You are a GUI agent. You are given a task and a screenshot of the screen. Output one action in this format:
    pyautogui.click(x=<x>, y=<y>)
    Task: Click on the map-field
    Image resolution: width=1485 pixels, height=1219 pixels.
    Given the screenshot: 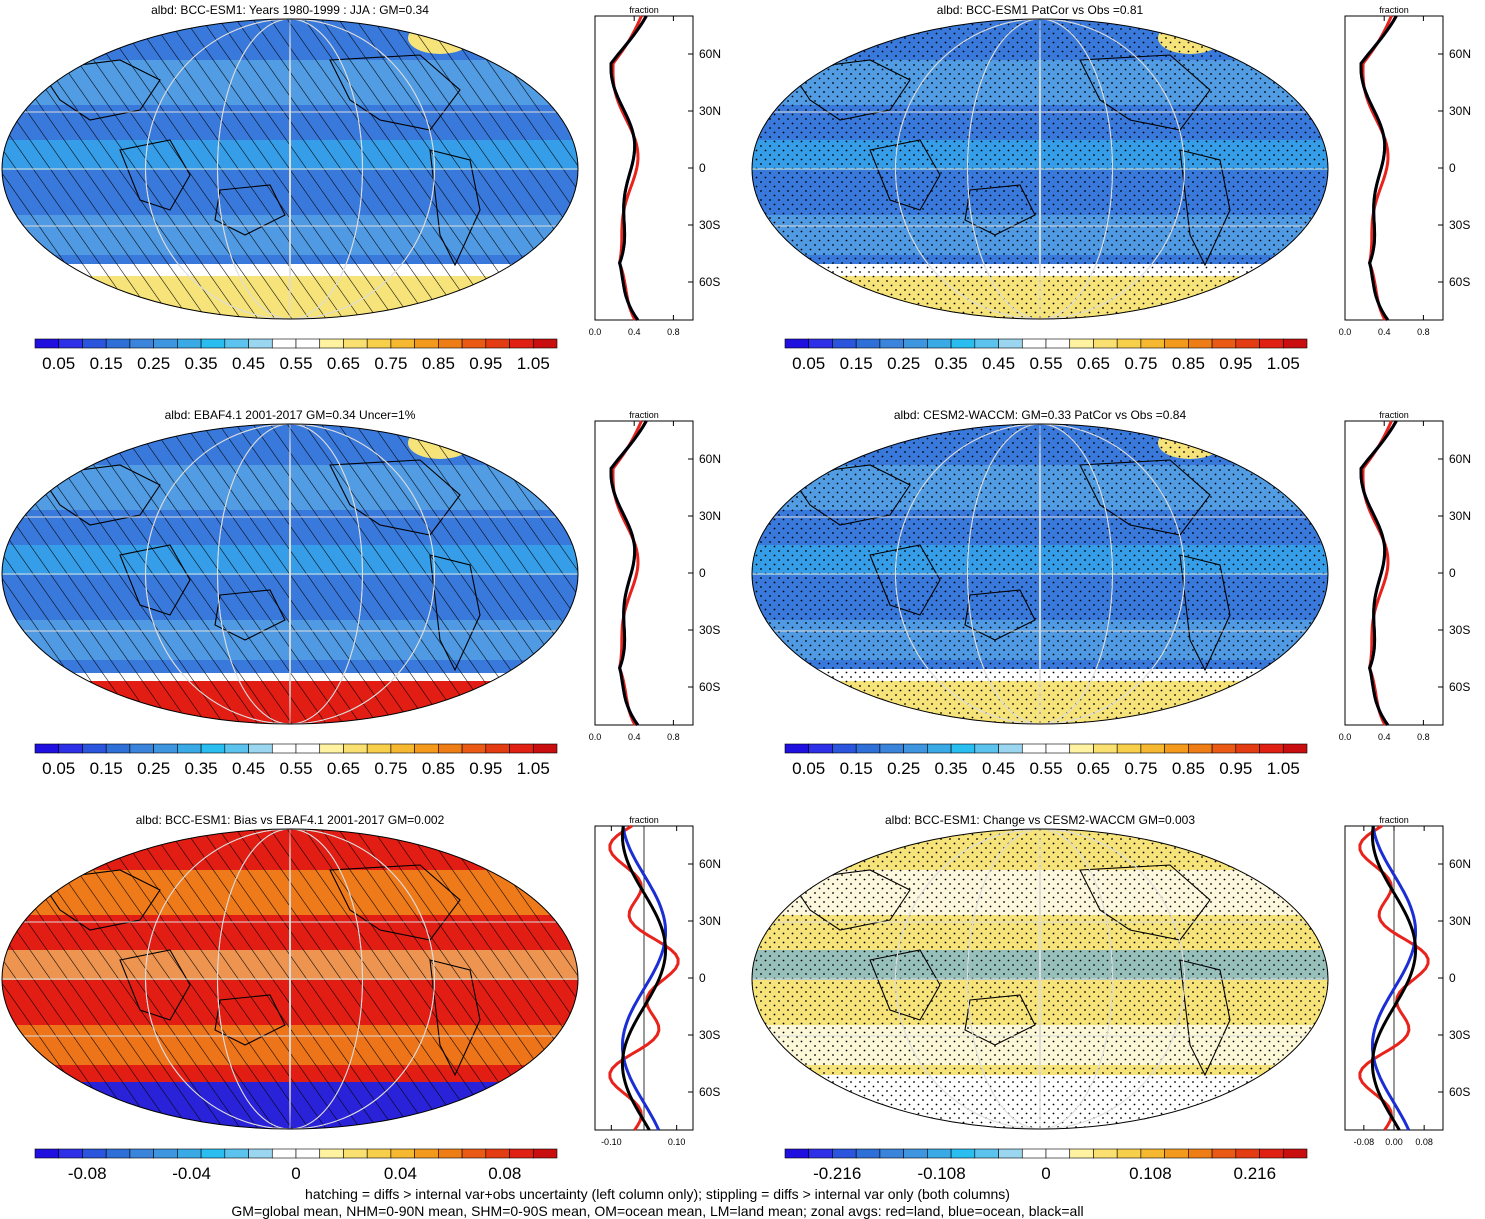 What is the action you would take?
    pyautogui.click(x=290, y=979)
    